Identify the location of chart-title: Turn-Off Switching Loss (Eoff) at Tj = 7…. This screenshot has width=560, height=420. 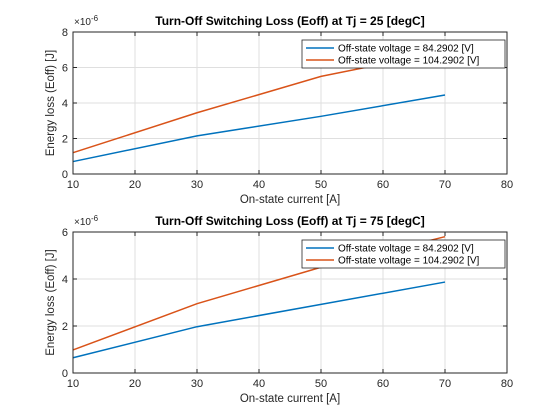
(289, 221).